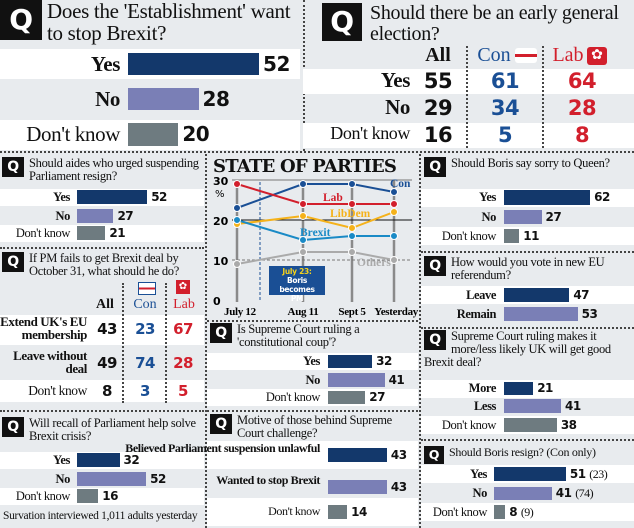 Image resolution: width=634 pixels, height=528 pixels. What do you see at coordinates (476, 313) in the screenshot?
I see `bar-label: Remain` at bounding box center [476, 313].